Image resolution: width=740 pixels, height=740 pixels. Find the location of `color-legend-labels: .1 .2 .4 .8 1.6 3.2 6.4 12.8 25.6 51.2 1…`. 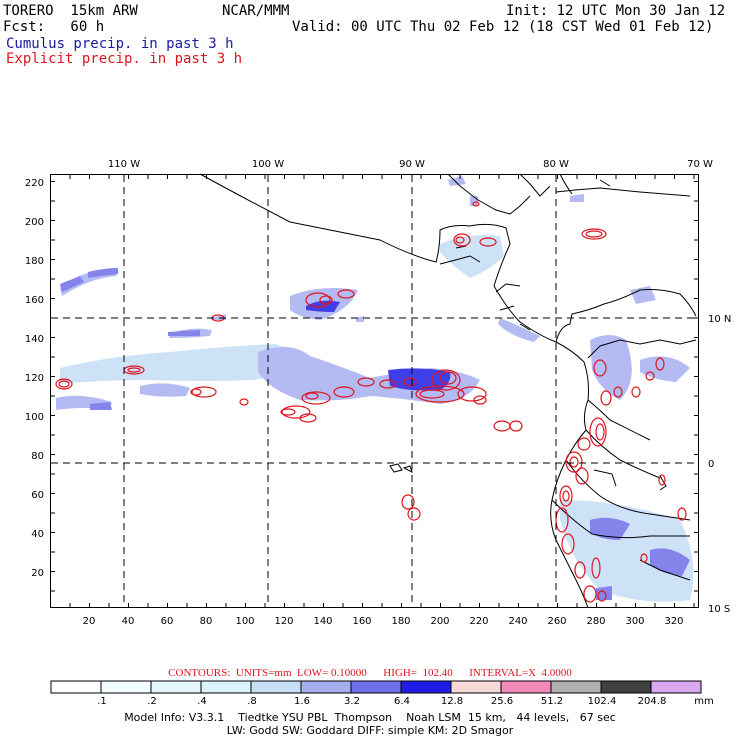

color-legend-labels: .1 .2 .4 .8 1.6 3.2 6.4 12.8 25.6 51.2 1… is located at coordinates (405, 701).